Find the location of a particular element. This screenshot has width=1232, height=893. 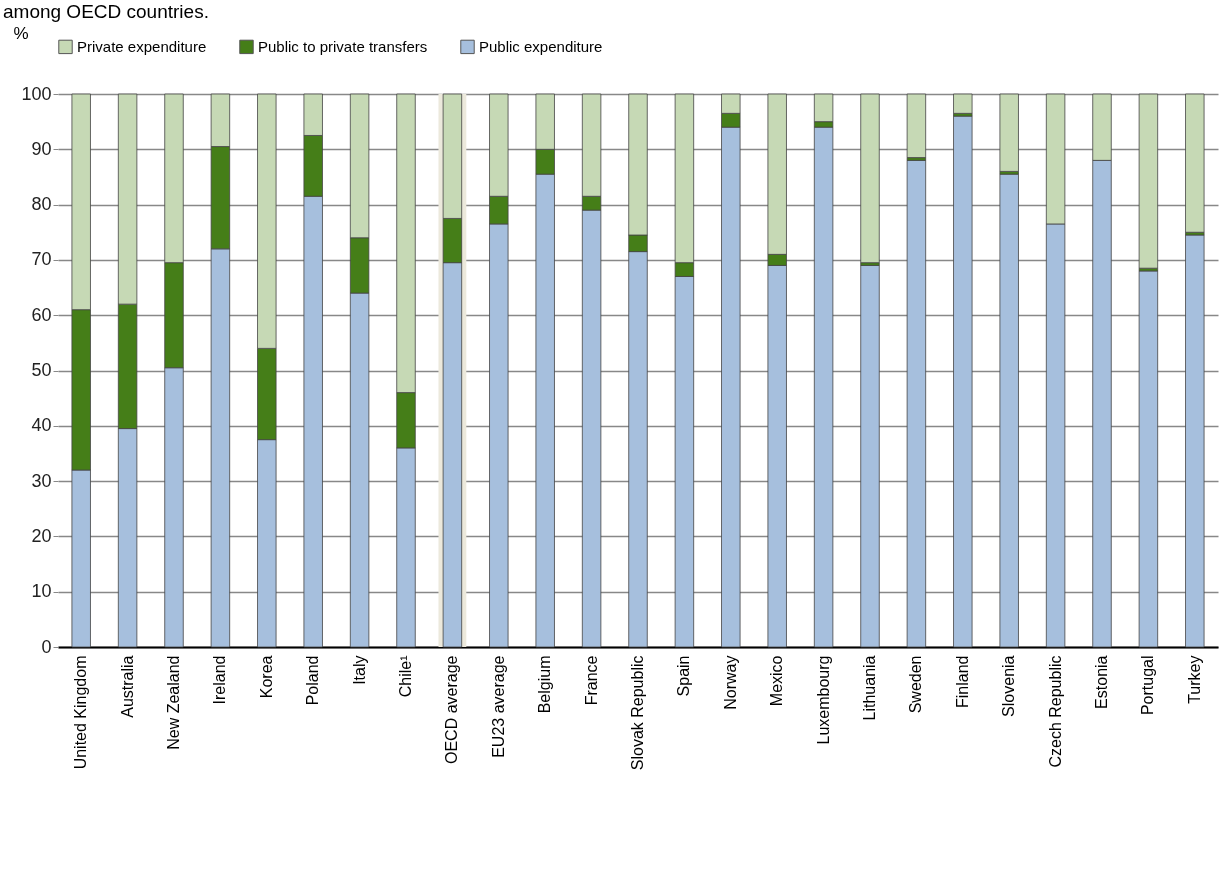

x-tick-label: Lithuania is located at coordinates (869, 688).